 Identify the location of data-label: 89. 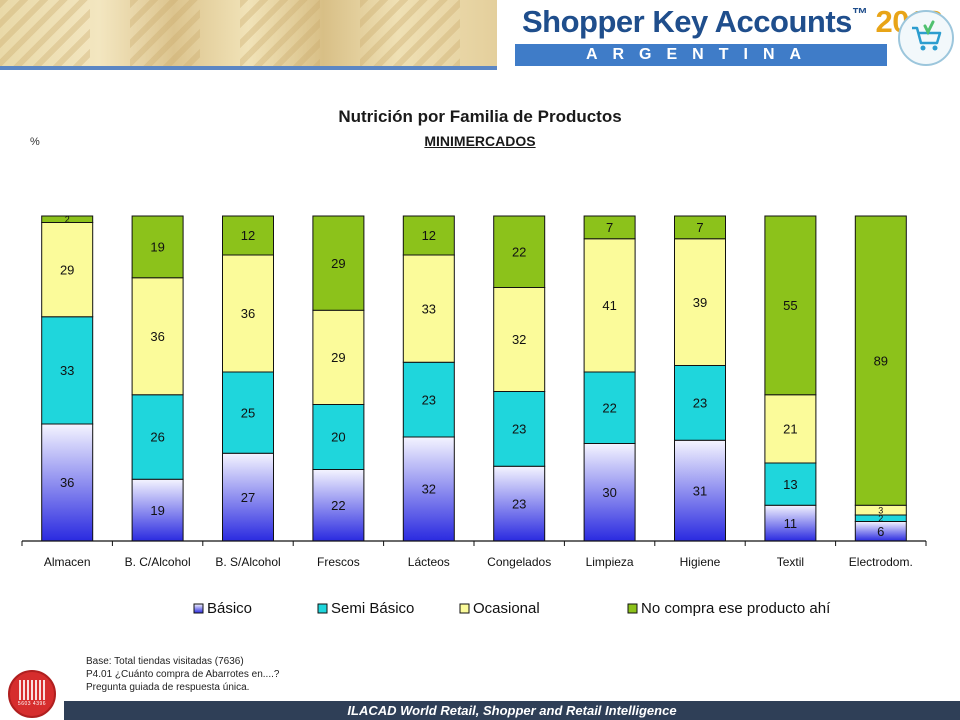
(881, 360).